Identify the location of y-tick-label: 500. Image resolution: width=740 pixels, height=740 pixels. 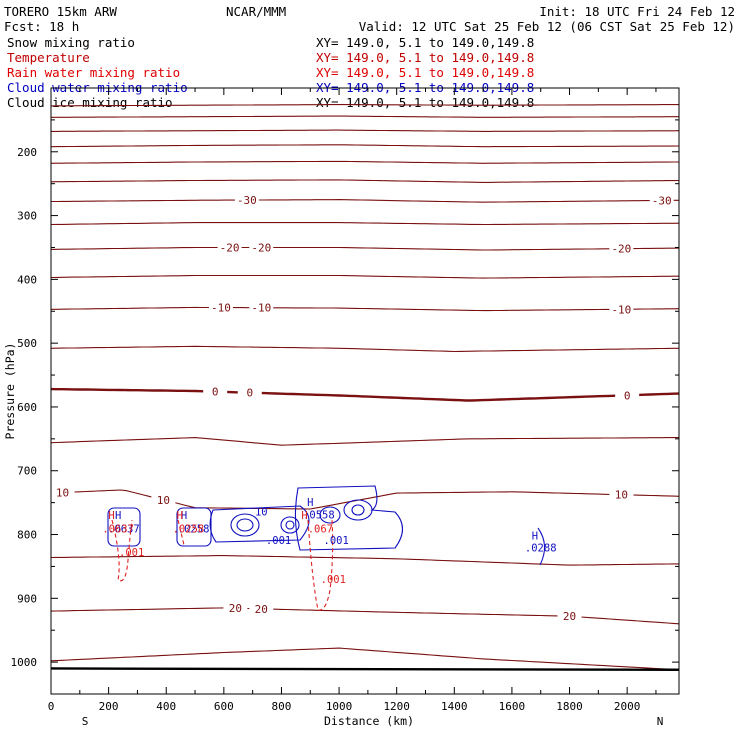
(27, 343).